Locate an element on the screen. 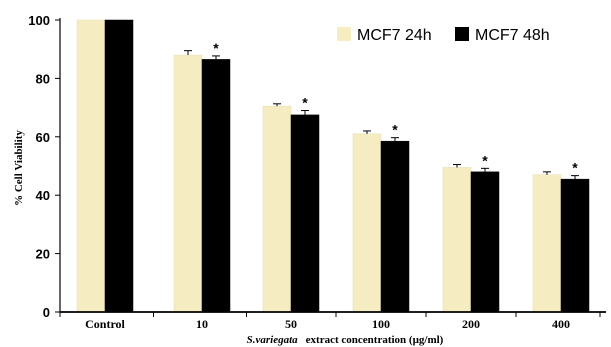  y-tick-label-80: 80 is located at coordinates (43, 78).